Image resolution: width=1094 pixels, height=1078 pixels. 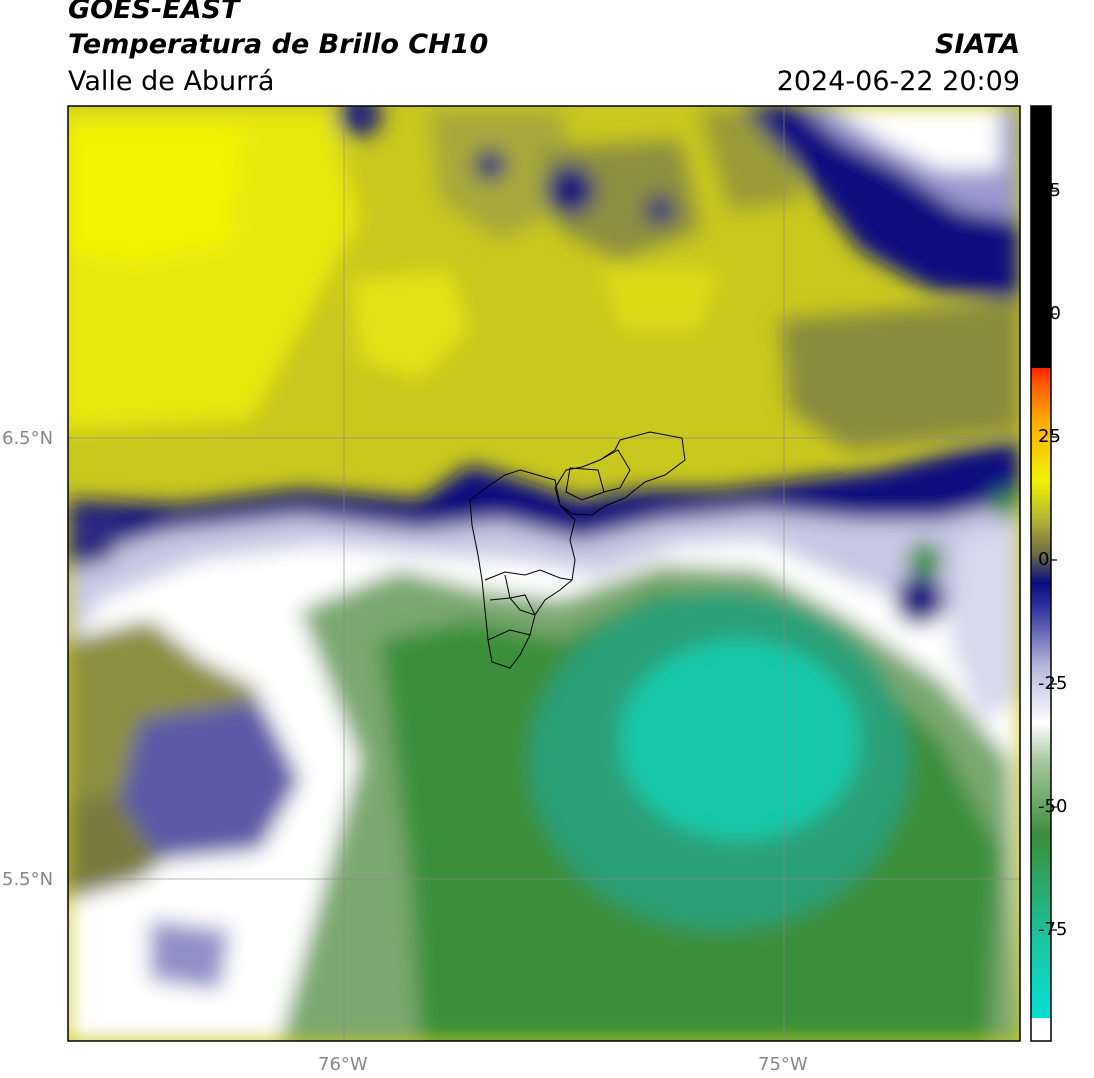 What do you see at coordinates (1049, 313) in the screenshot?
I see `colorbar-tick-label: 50` at bounding box center [1049, 313].